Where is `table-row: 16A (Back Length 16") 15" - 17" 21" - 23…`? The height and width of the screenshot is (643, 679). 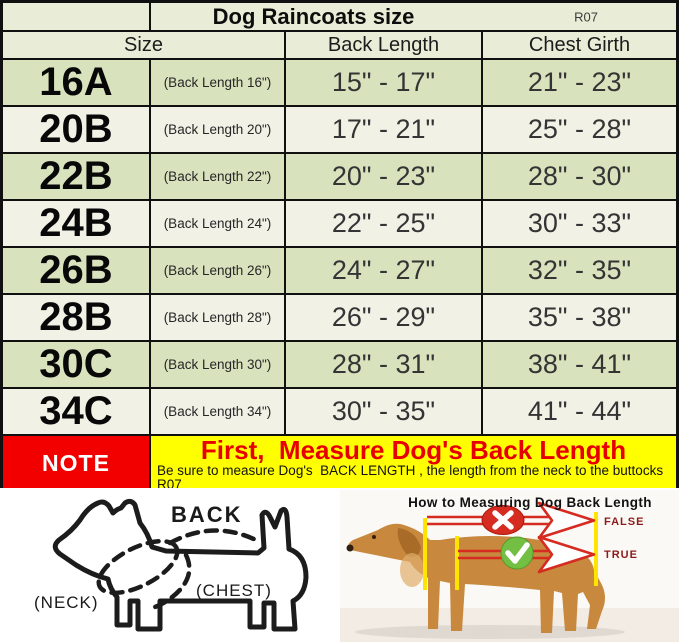 table-row: 16A (Back Length 16") 15" - 17" 21" - 23… is located at coordinates (339, 81).